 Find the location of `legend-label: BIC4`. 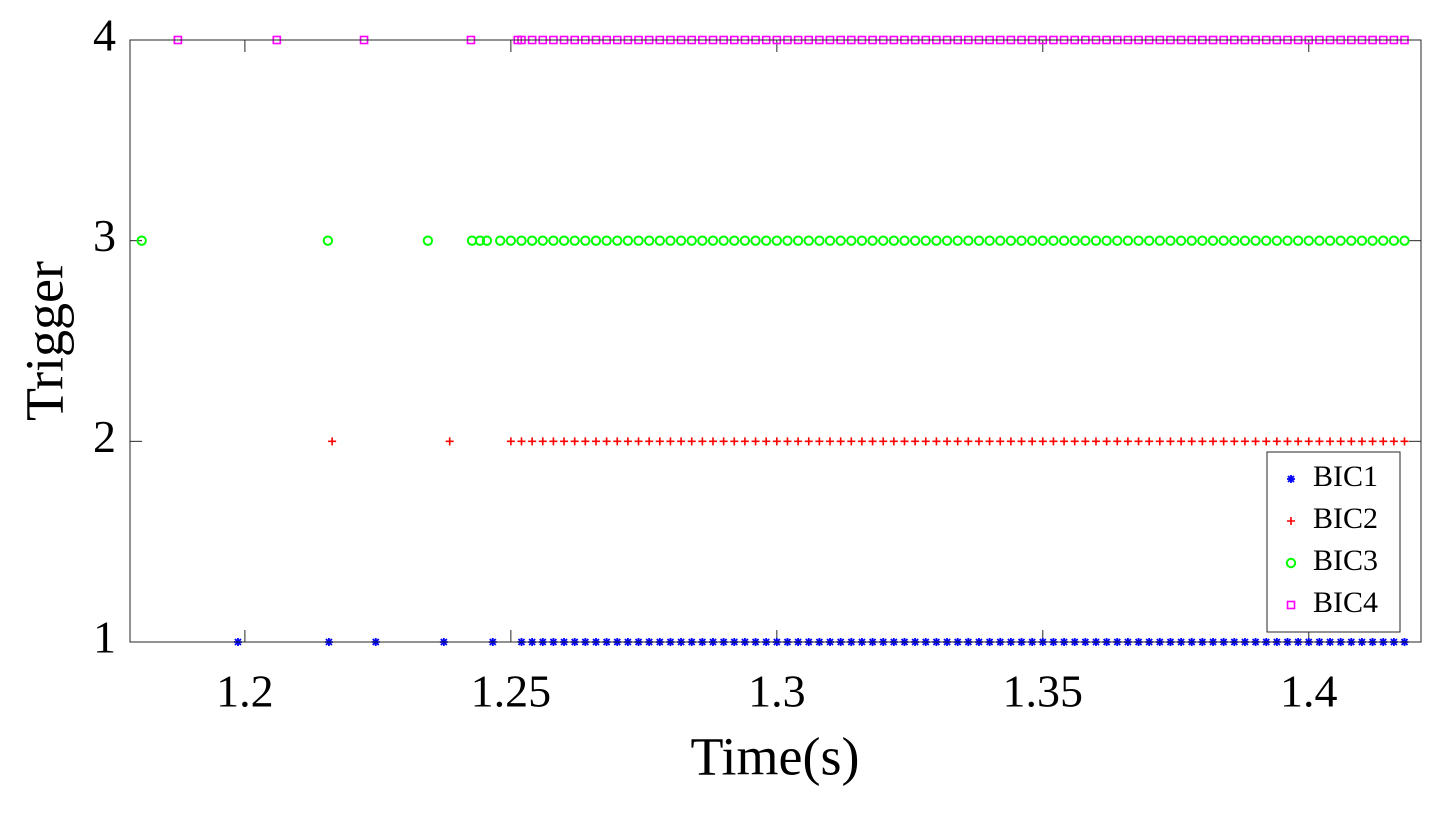

legend-label: BIC4 is located at coordinates (1345, 602).